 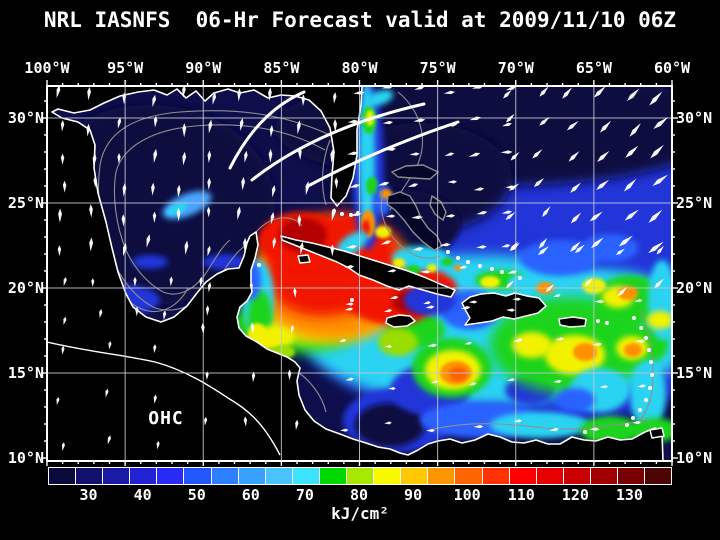 What do you see at coordinates (281, 68) in the screenshot?
I see `lon-label: 85°W` at bounding box center [281, 68].